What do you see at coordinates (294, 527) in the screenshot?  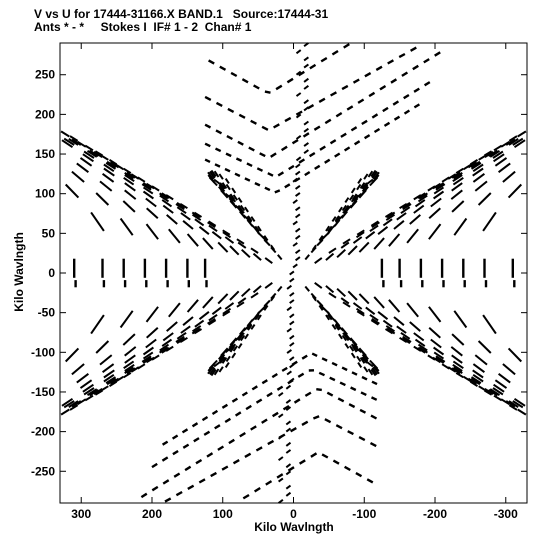 I see `x-axis-label: Kilo Wavlngth` at bounding box center [294, 527].